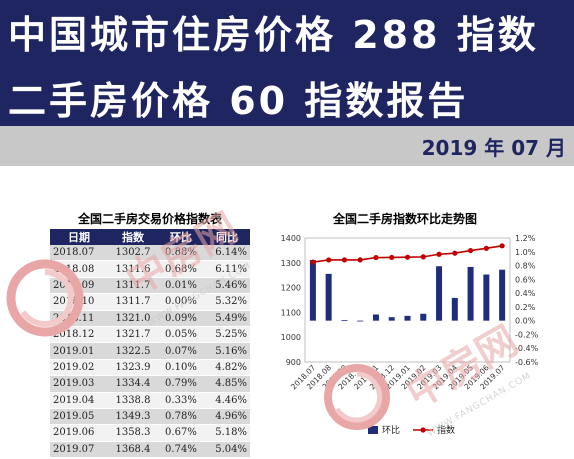 The width and height of the screenshot is (574, 459). Describe the element at coordinates (226, 237) in the screenshot. I see `col-header-yoy: 同比` at that location.